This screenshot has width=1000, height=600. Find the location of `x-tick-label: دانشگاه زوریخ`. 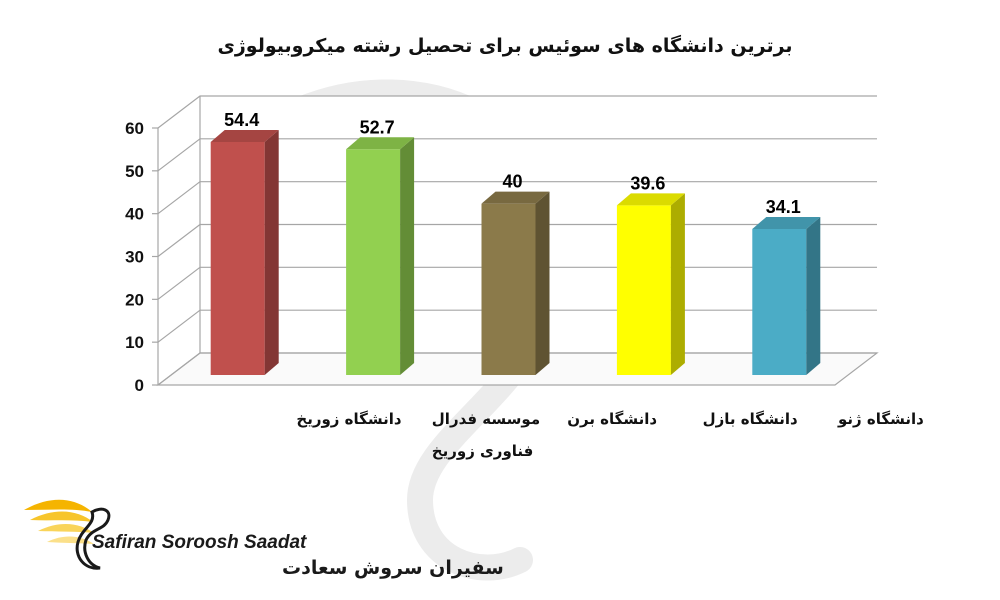

x-tick-label: دانشگاه زوریخ is located at coordinates (349, 419).